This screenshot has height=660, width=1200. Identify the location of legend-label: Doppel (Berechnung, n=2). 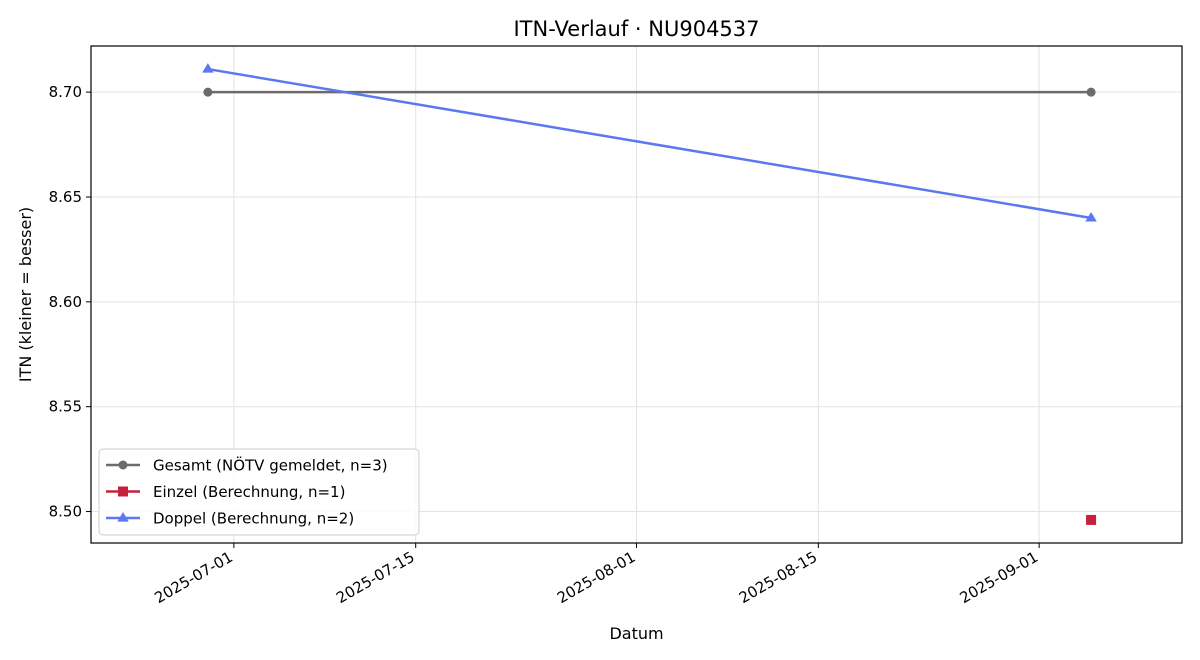
(253, 519).